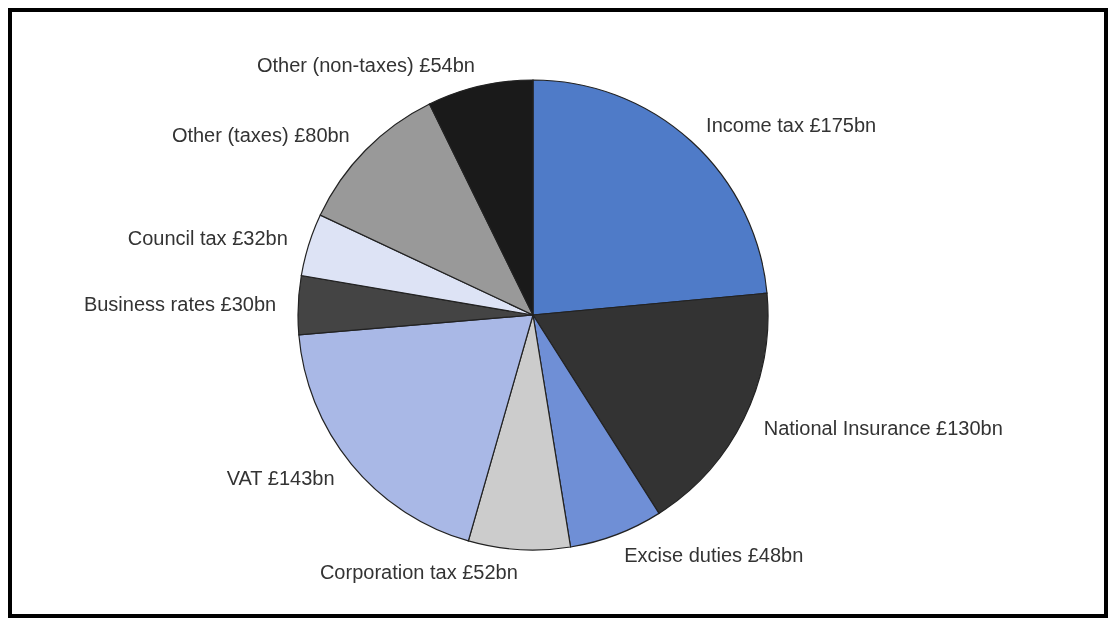 This screenshot has height=627, width=1119. What do you see at coordinates (260, 134) in the screenshot?
I see `slice-label: Other (taxes) £80bn` at bounding box center [260, 134].